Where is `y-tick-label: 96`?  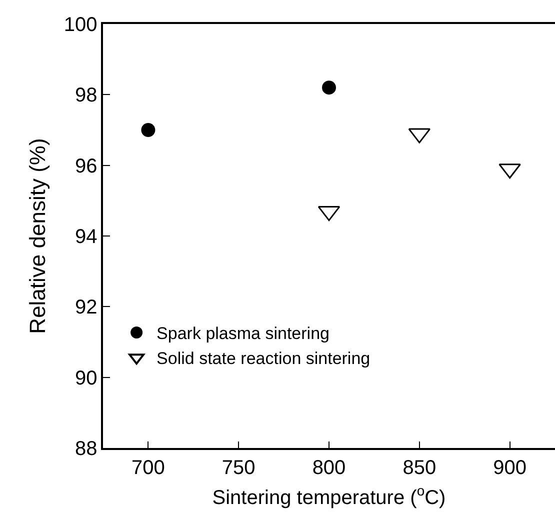
y-tick-label: 96 is located at coordinates (86, 166).